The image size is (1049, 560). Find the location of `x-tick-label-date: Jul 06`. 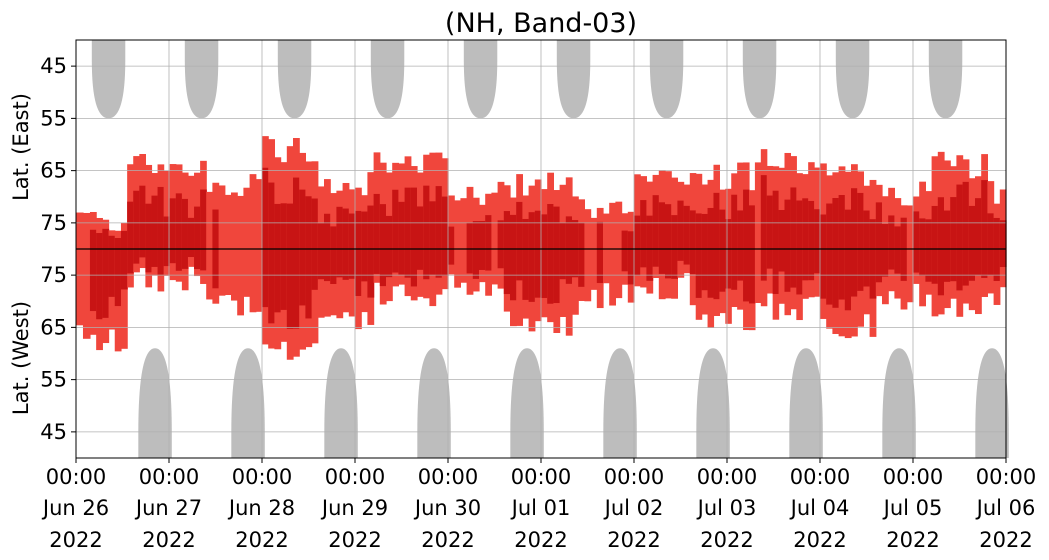

x-tick-label-date: Jul 06 is located at coordinates (1005, 508).